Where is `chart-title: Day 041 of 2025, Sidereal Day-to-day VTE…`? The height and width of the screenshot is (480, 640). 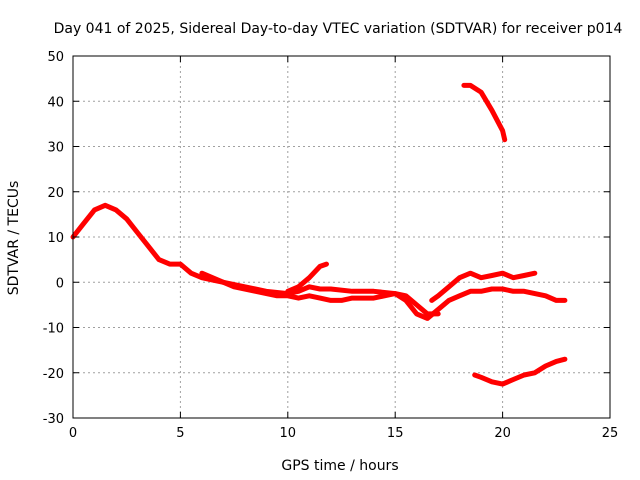
chart-title: Day 041 of 2025, Sidereal Day-to-day VTE… is located at coordinates (338, 29).